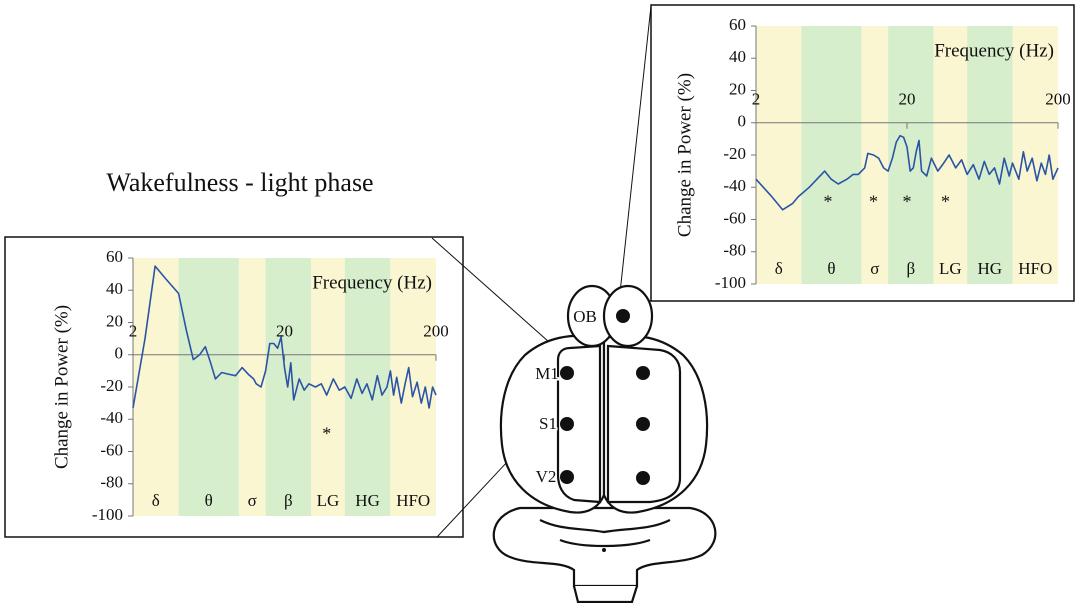  Describe the element at coordinates (604, 443) in the screenshot. I see `brain-diagram` at that location.